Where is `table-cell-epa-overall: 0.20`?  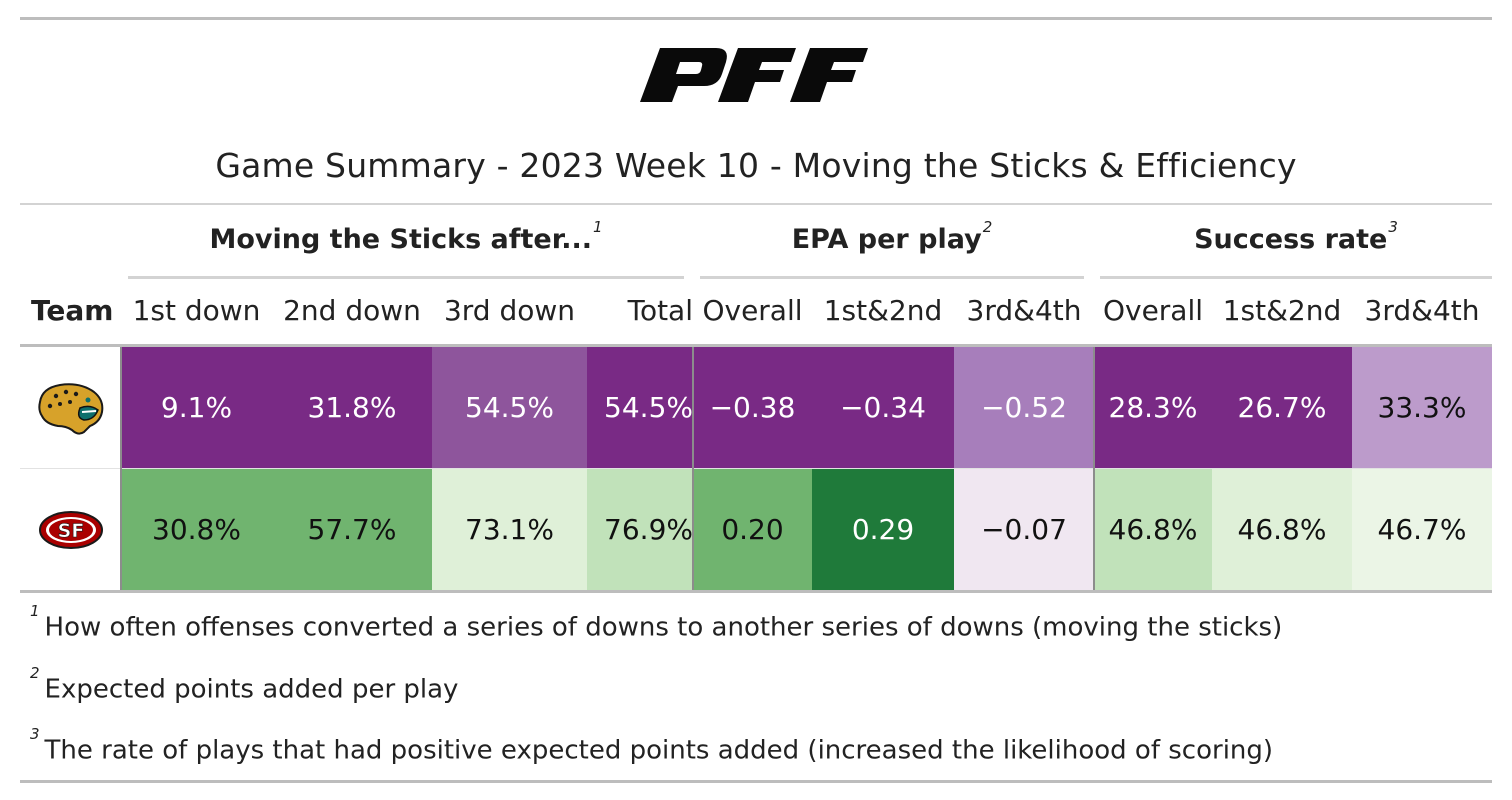
table-cell-epa-overall: 0.20 is located at coordinates (752, 529).